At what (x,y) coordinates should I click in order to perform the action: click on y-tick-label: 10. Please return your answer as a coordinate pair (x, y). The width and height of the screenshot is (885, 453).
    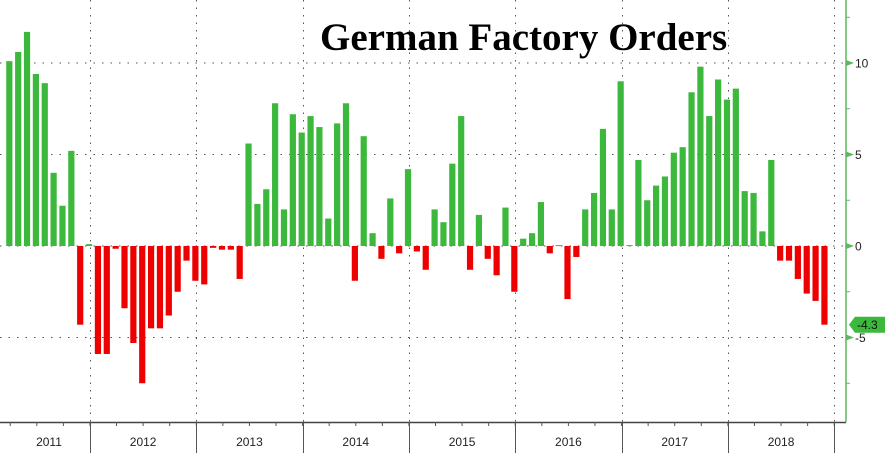
    Looking at the image, I should click on (862, 64).